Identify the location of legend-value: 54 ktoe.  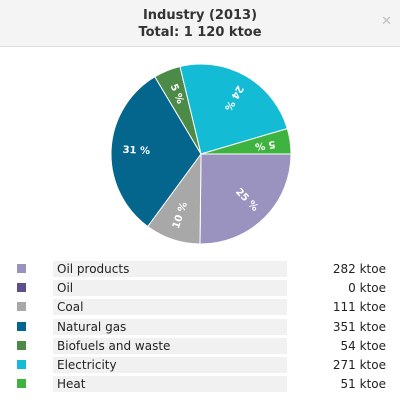
(363, 345).